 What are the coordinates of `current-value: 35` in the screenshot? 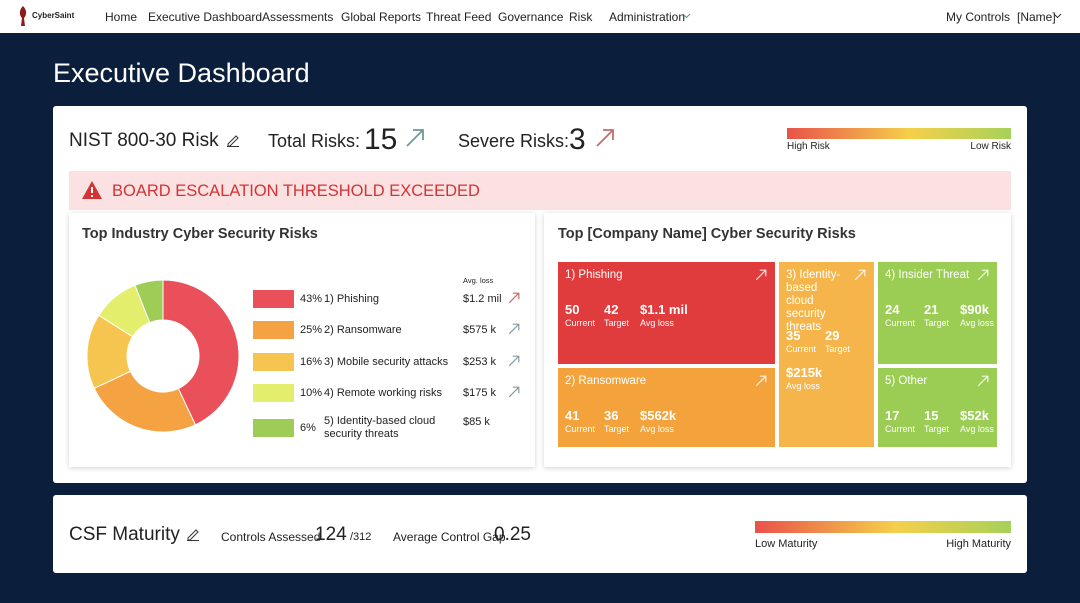 It's located at (793, 335).